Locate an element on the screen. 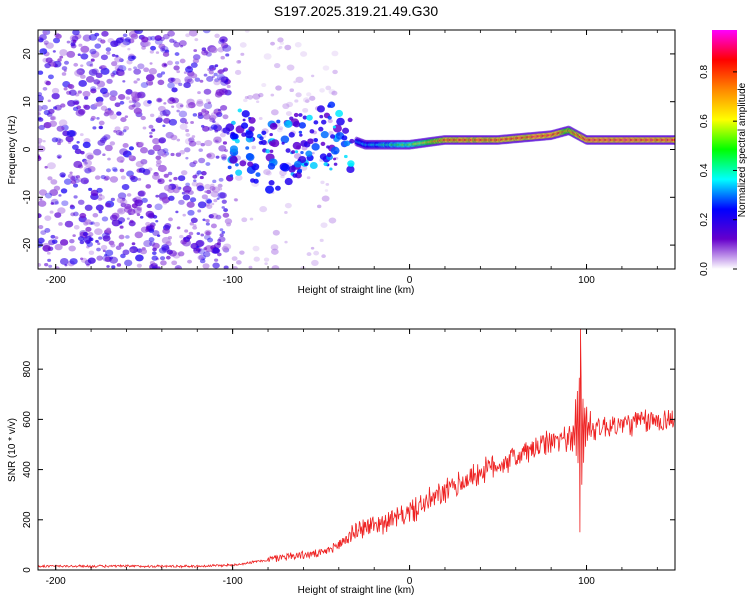 This screenshot has width=750, height=600. colorbar-tick-label: 0.4 is located at coordinates (704, 170).